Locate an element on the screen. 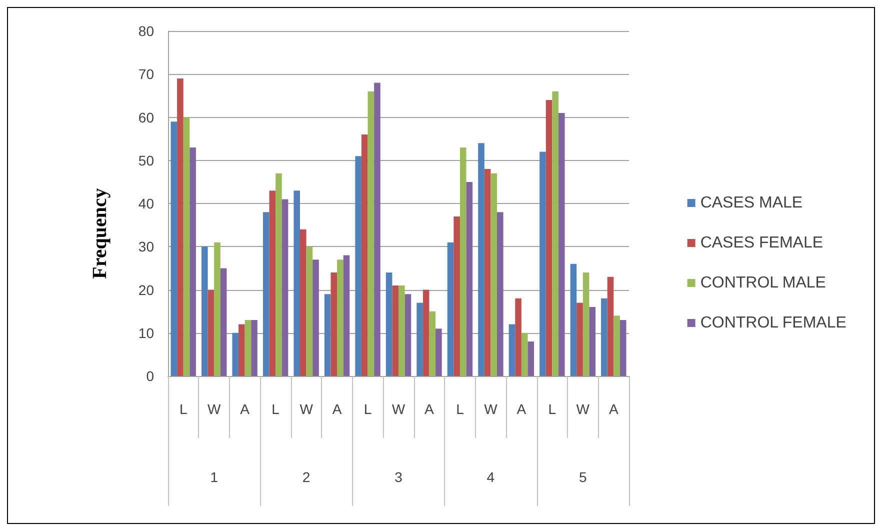  y-tick-label: 80 is located at coordinates (146, 31).